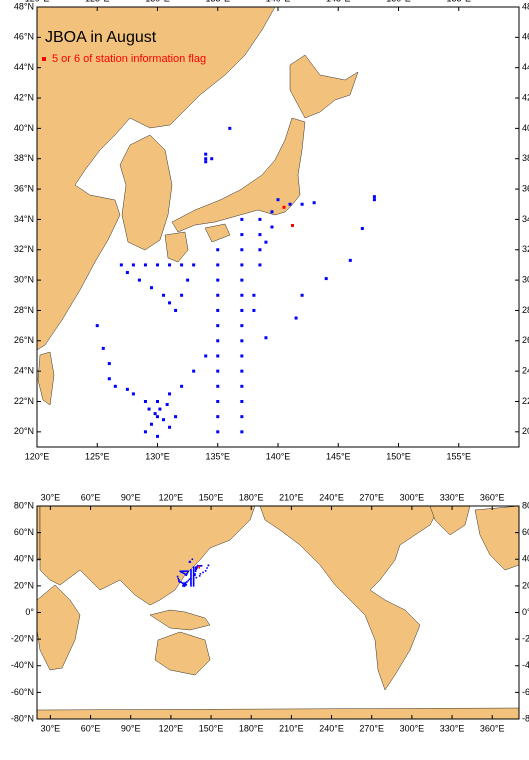 This screenshot has height=760, width=529. I want to click on y-tick-label: 30°N, so click(24, 279).